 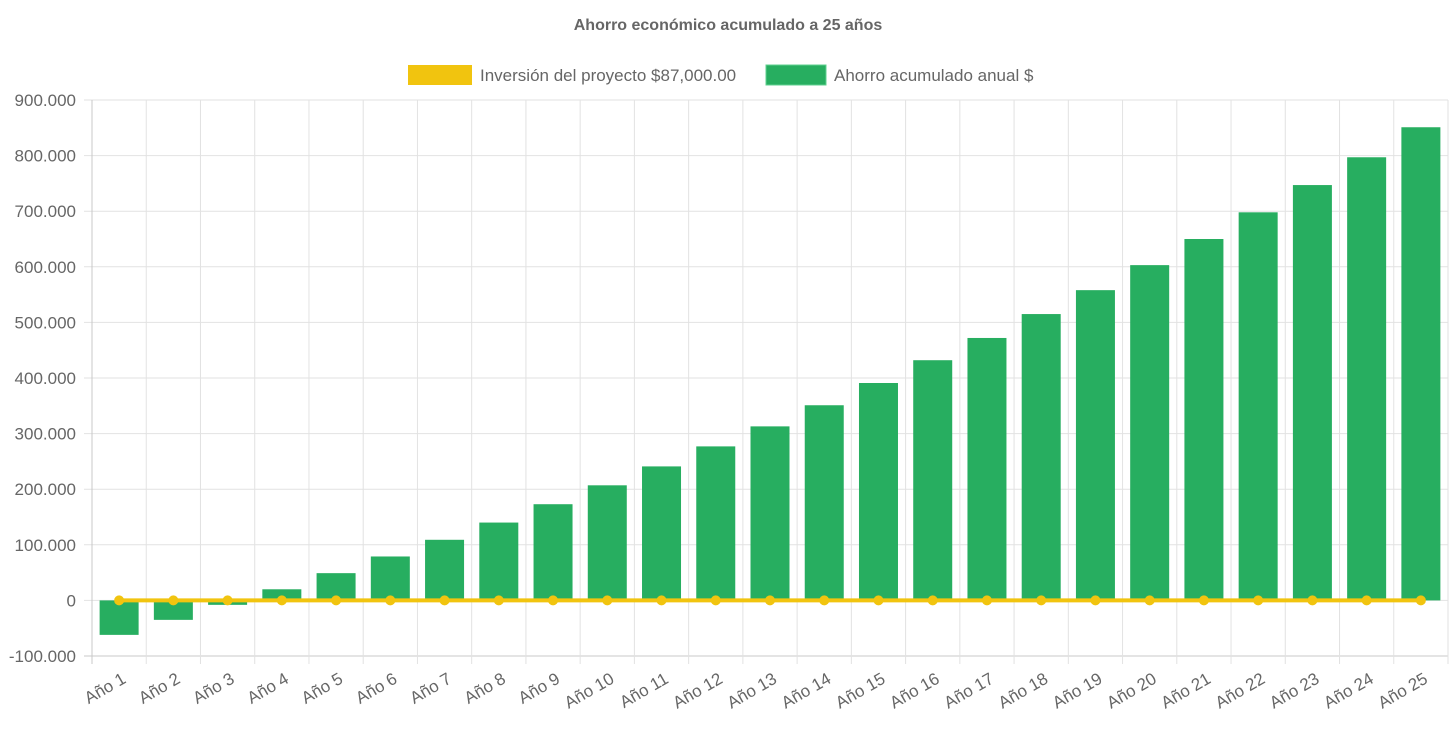 I want to click on y-tick-label: 300.000, so click(x=45, y=434).